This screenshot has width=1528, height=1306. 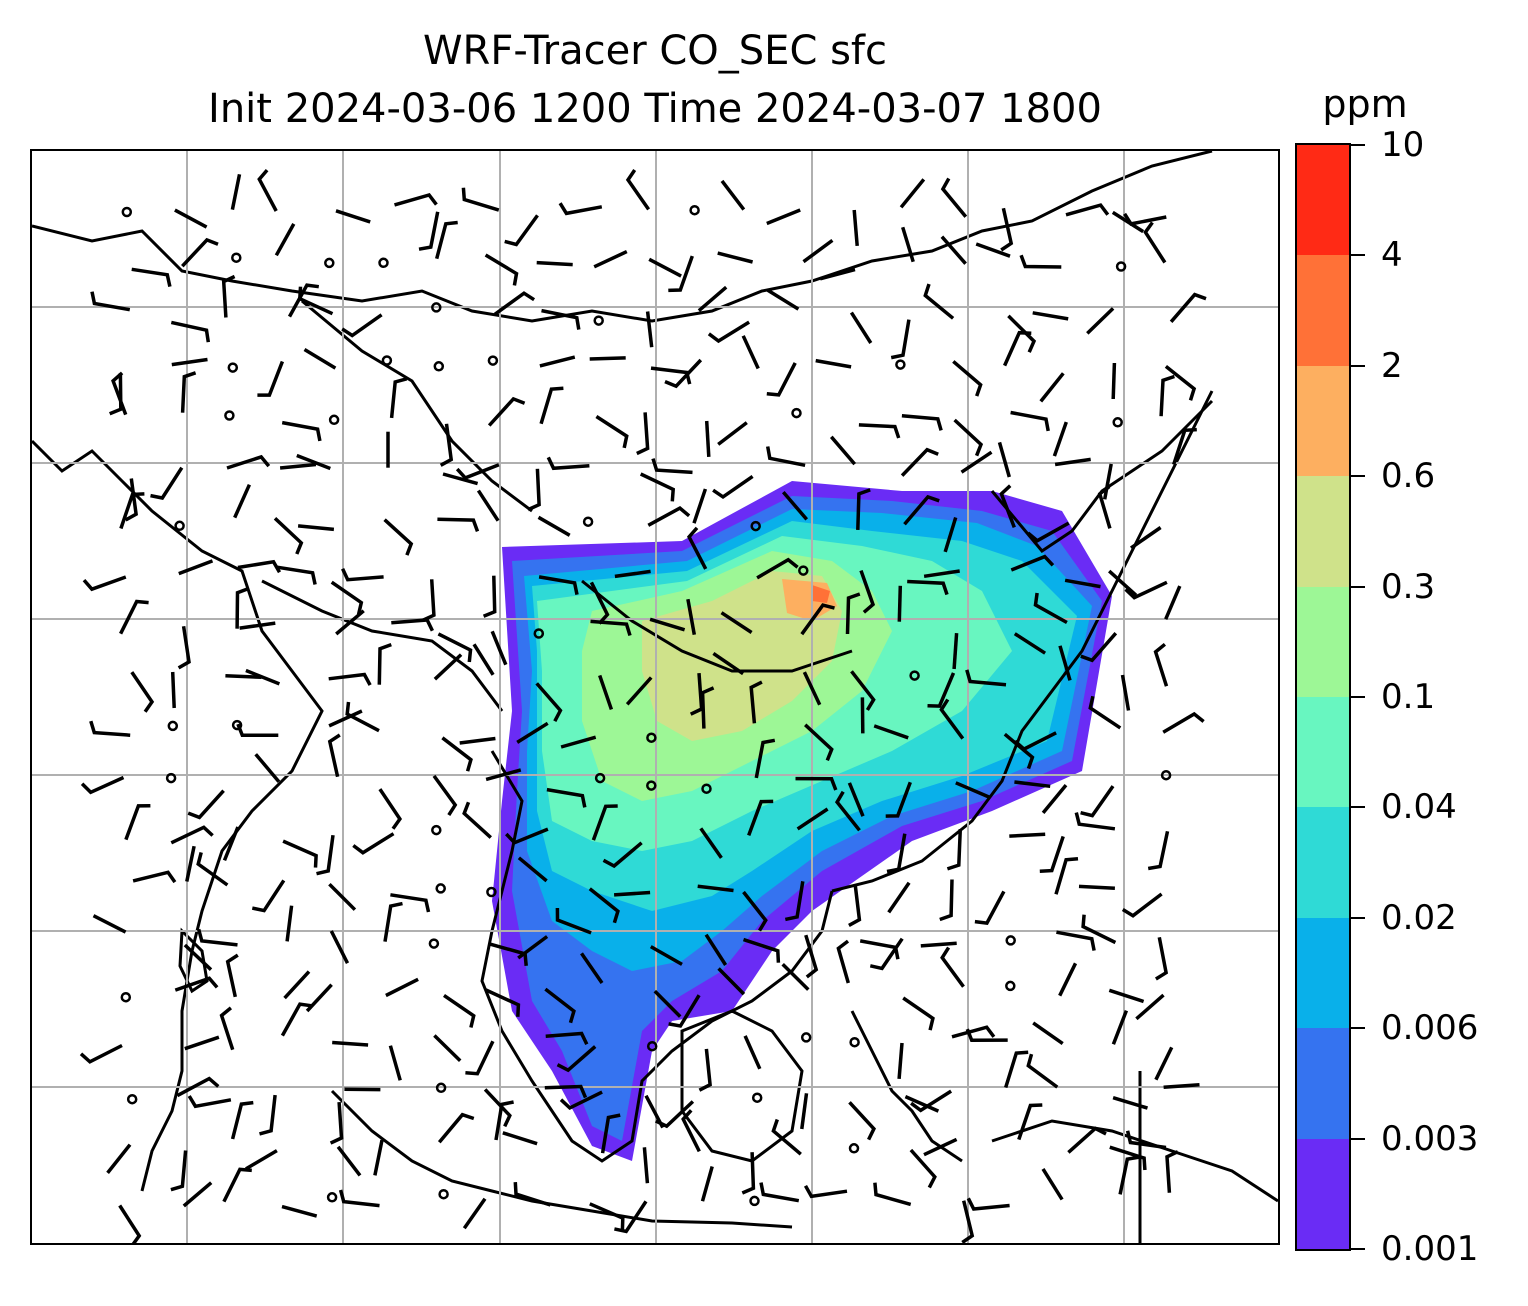 I want to click on coastline-west, so click(x=178, y=815).